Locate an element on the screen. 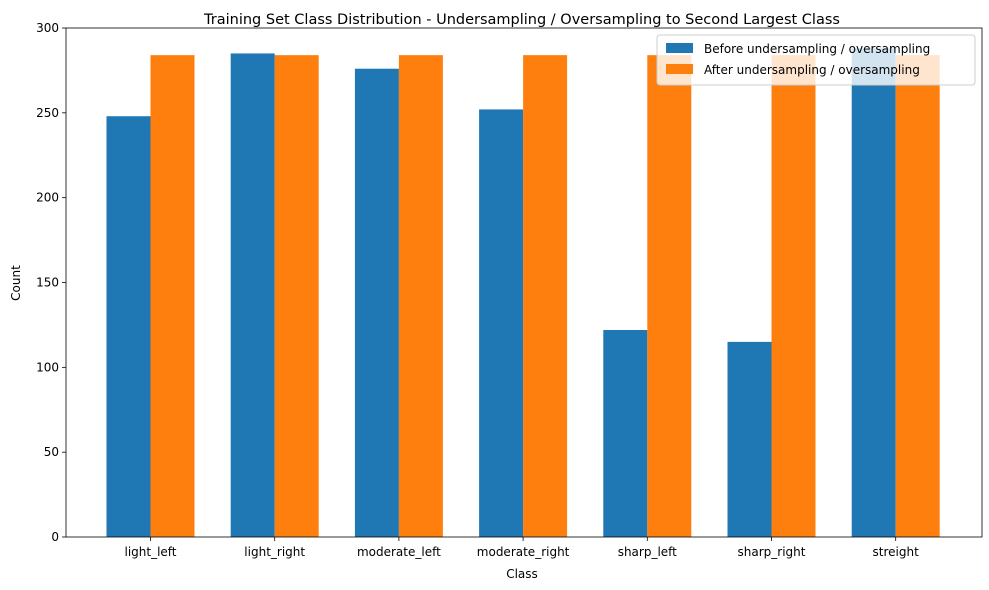 The image size is (989, 590). x-tick-label: streight is located at coordinates (896, 552).